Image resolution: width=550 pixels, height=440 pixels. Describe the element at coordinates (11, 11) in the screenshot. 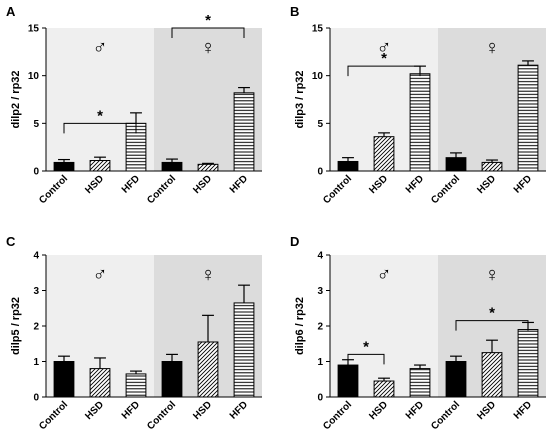

I see `panel-letter: A` at that location.